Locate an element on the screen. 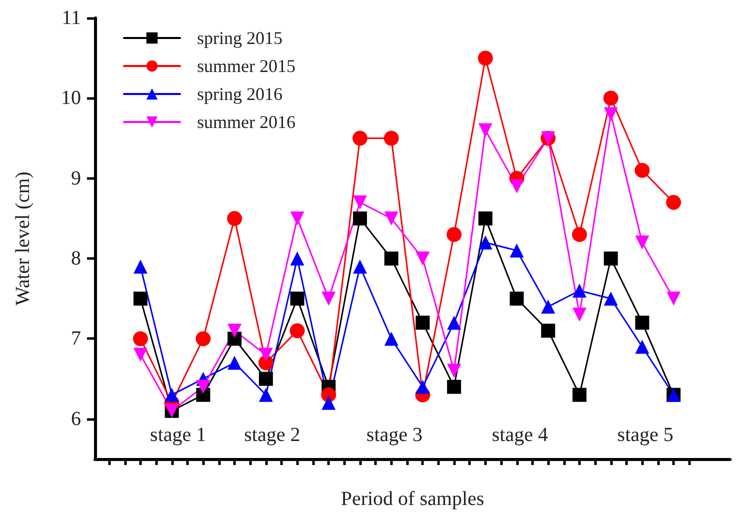 The image size is (736, 514). legend-label: spring 2016 is located at coordinates (239, 94).